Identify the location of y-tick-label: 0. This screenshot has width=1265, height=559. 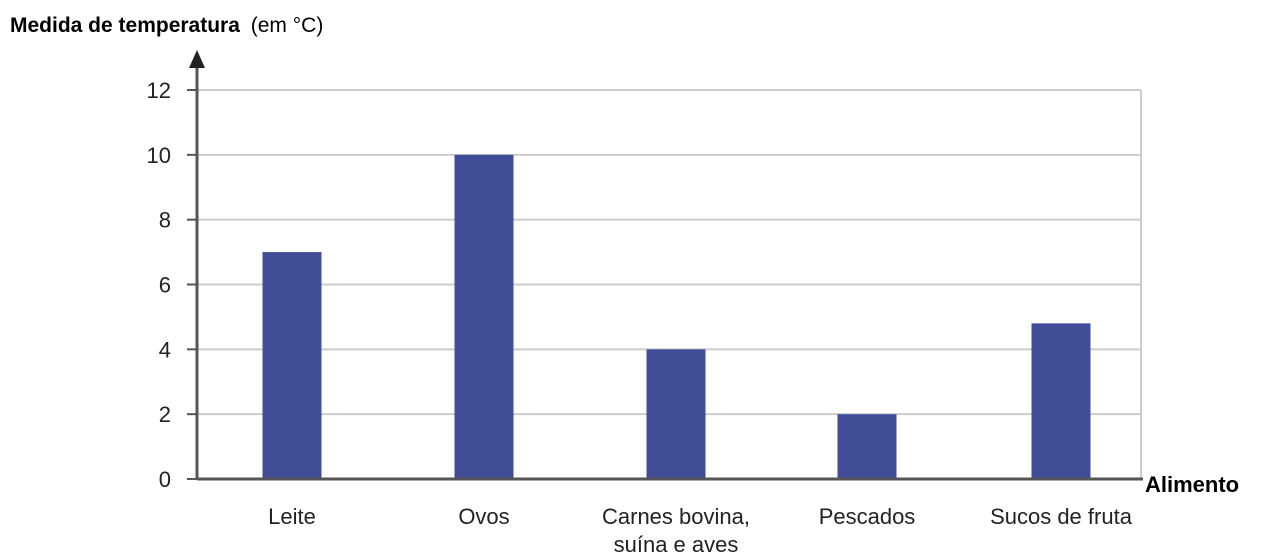
(165, 479).